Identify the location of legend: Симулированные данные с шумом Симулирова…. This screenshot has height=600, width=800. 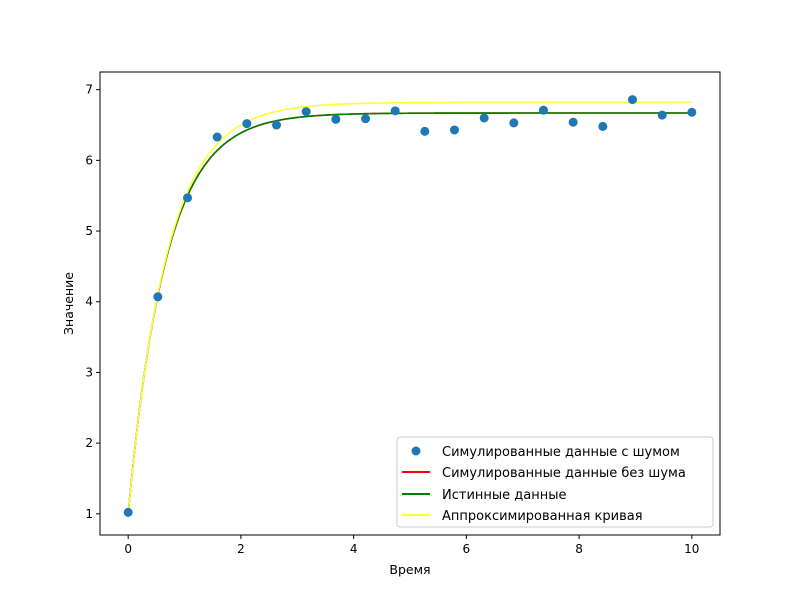
(555, 482).